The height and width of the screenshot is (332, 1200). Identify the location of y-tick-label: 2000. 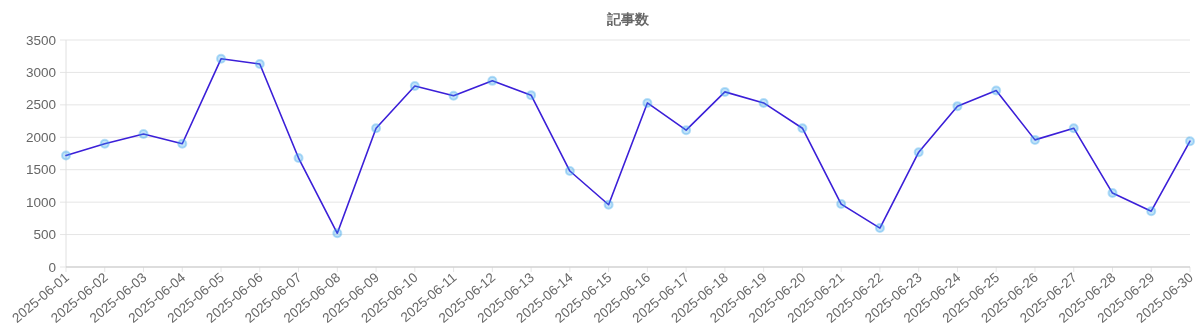
(40, 137).